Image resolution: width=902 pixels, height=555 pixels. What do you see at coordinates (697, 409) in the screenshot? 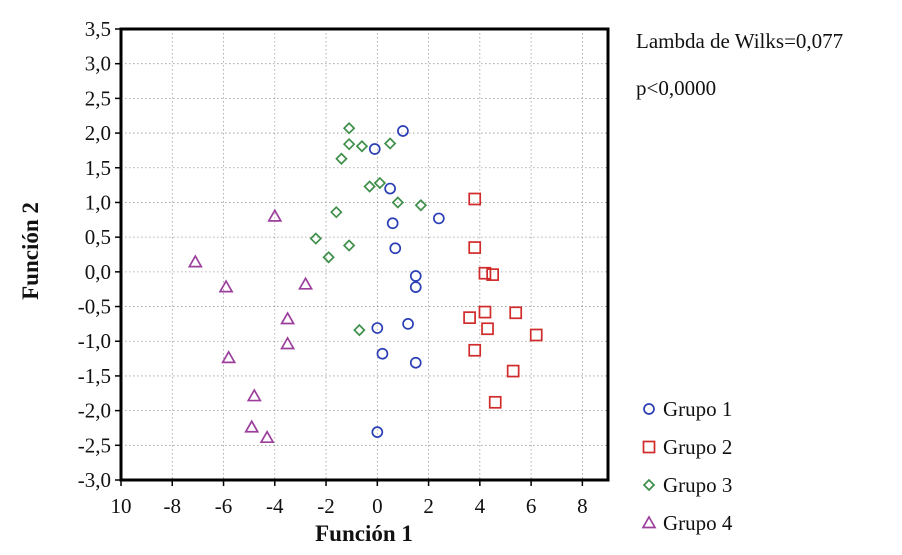
I see `legend-label: Grupo 1` at bounding box center [697, 409].